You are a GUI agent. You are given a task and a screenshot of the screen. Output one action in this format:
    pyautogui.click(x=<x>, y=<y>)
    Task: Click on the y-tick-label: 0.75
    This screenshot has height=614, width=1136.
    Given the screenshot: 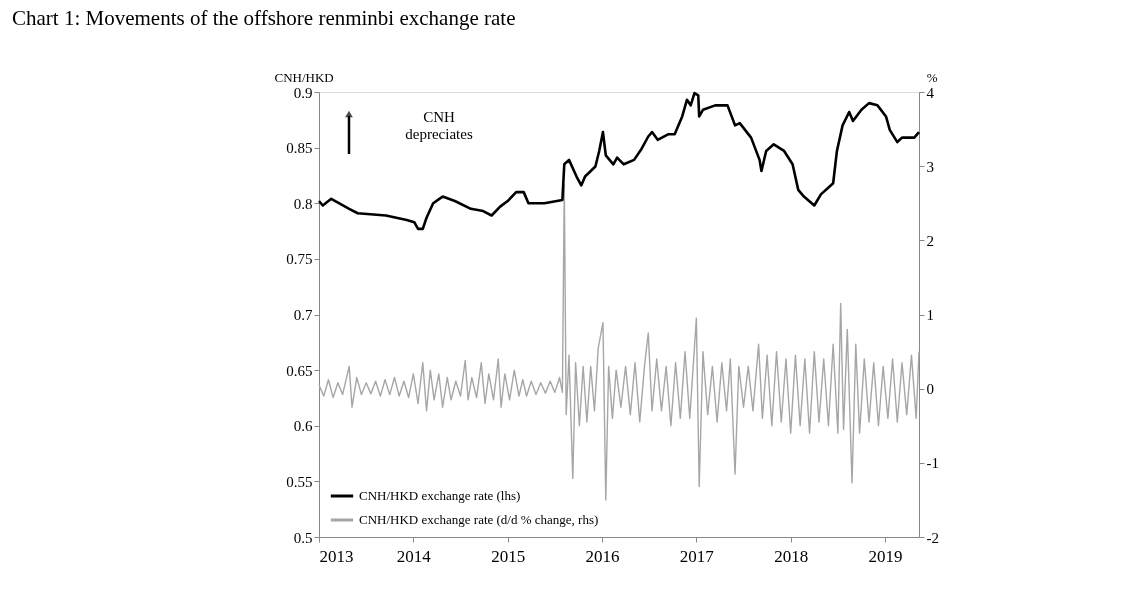 What is the action you would take?
    pyautogui.click(x=299, y=259)
    